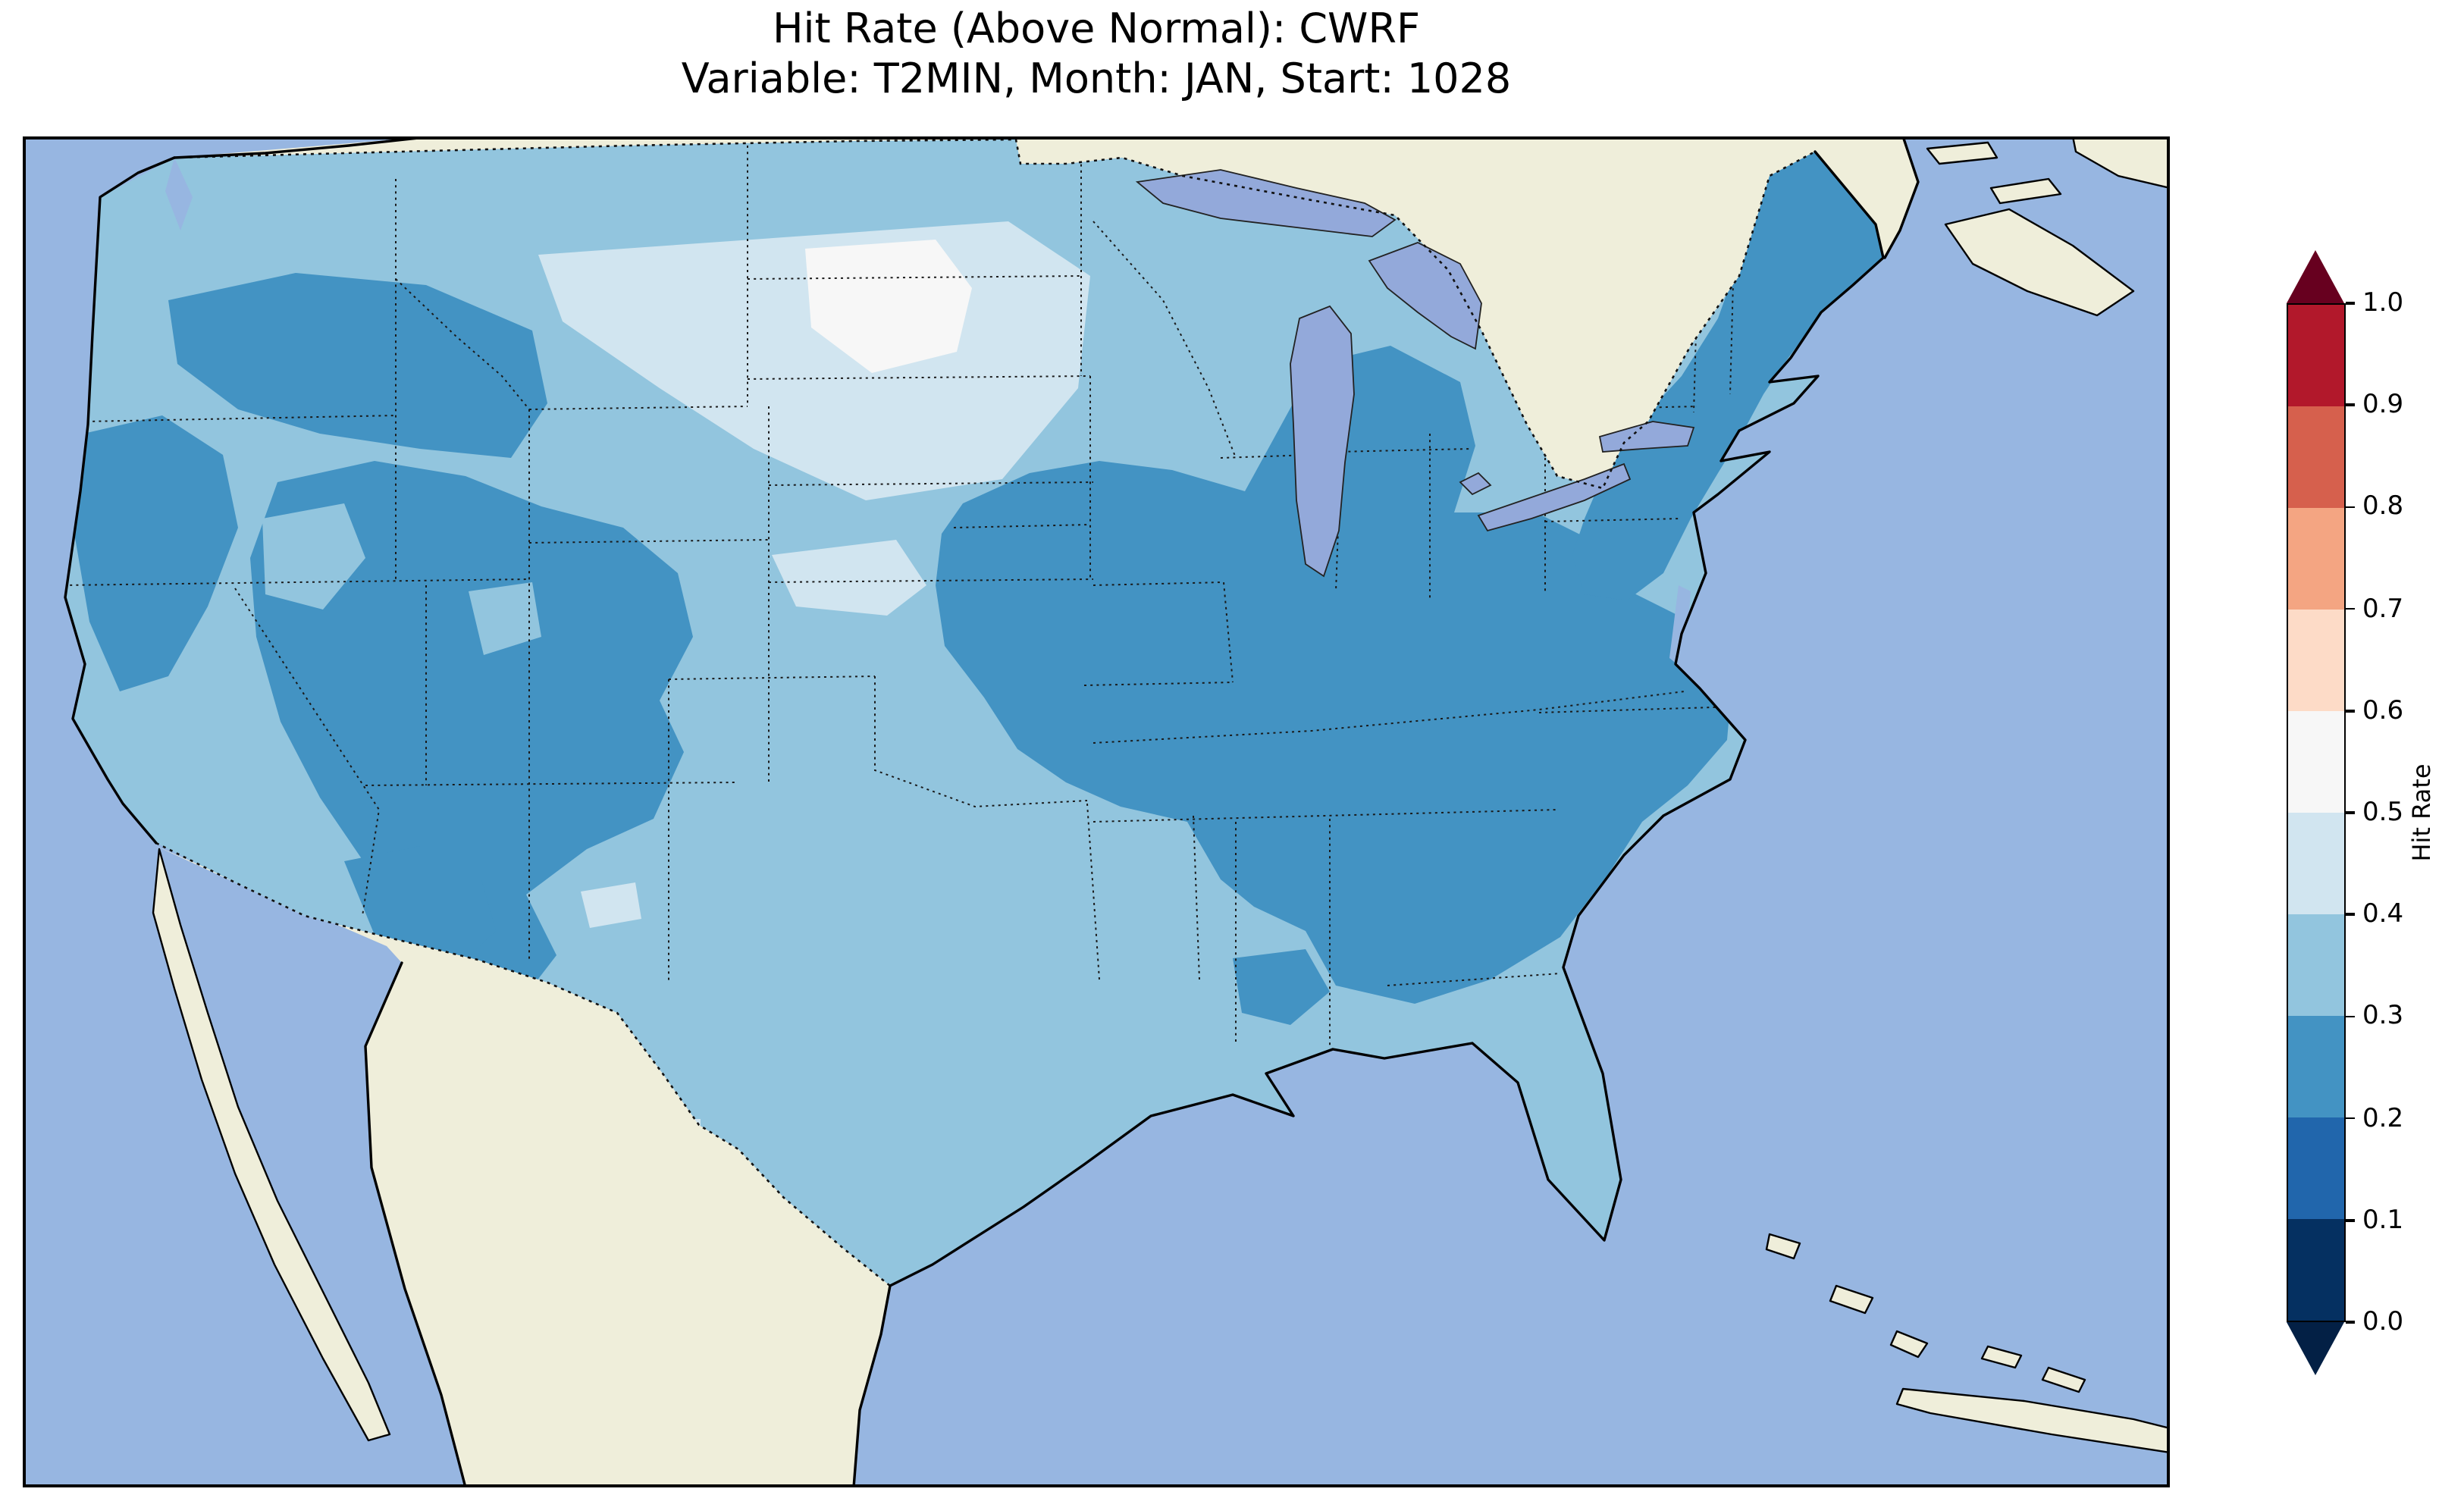 The image size is (2464, 1495). Describe the element at coordinates (1322, 442) in the screenshot. I see `lake-michigan` at that location.